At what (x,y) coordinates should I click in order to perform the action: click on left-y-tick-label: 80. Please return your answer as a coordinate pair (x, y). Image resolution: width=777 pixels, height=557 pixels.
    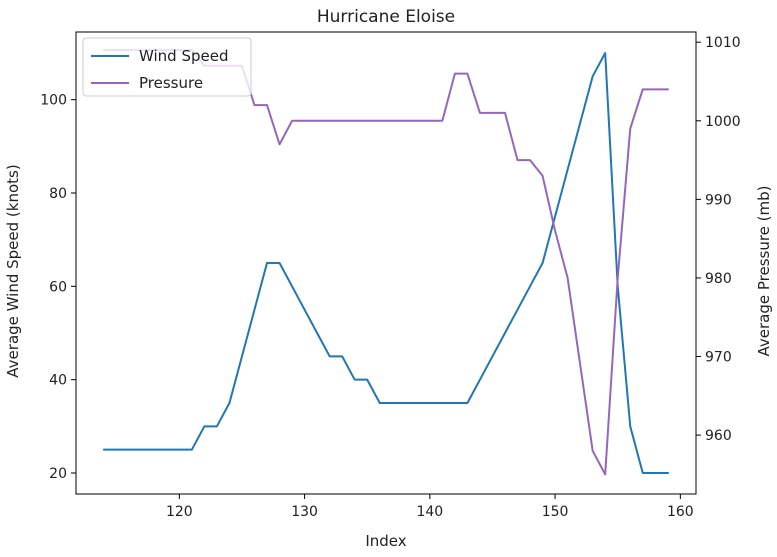
    Looking at the image, I should click on (58, 194).